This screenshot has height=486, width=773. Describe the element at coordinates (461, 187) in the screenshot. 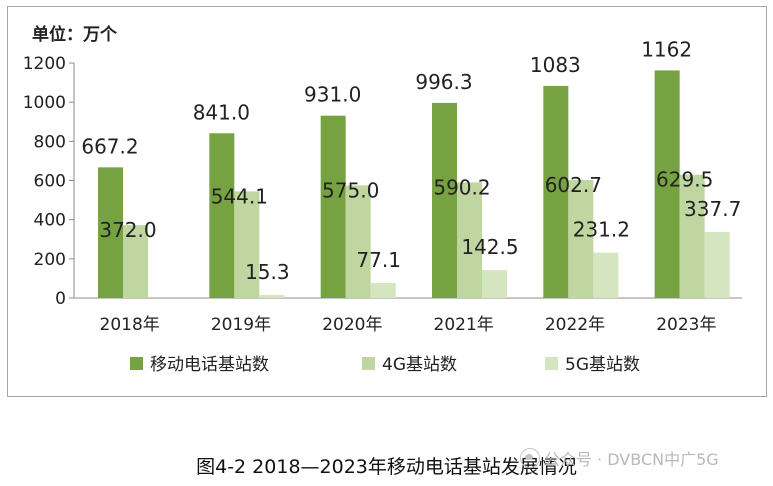

I see `data-label: 590.2` at that location.